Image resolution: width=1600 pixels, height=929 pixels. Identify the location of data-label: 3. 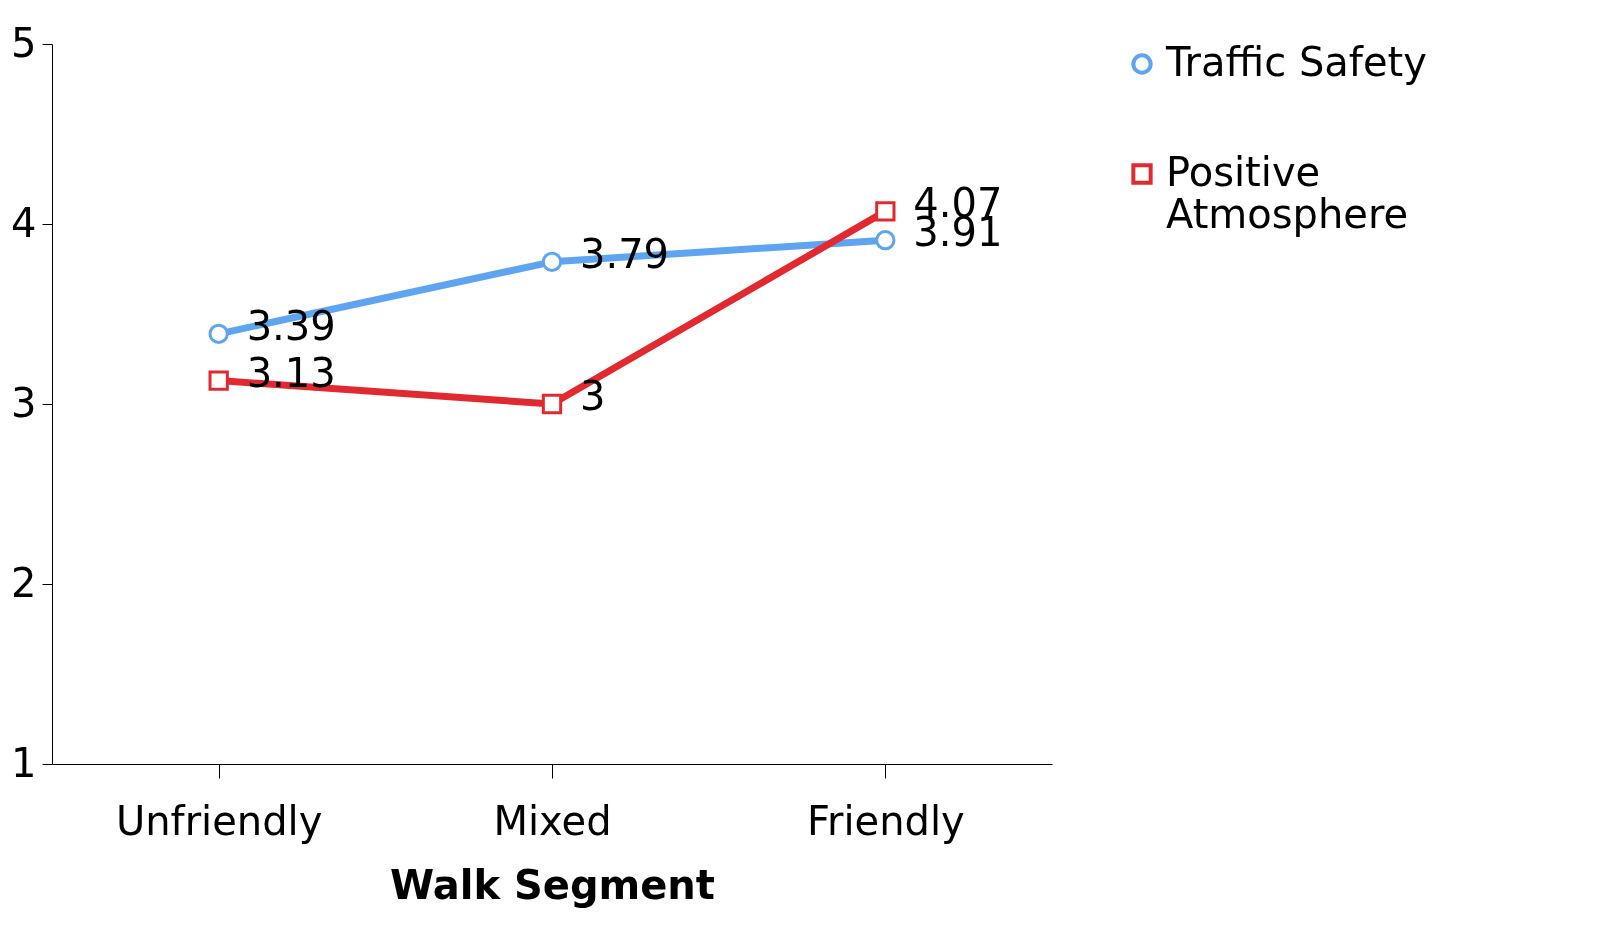
(593, 396).